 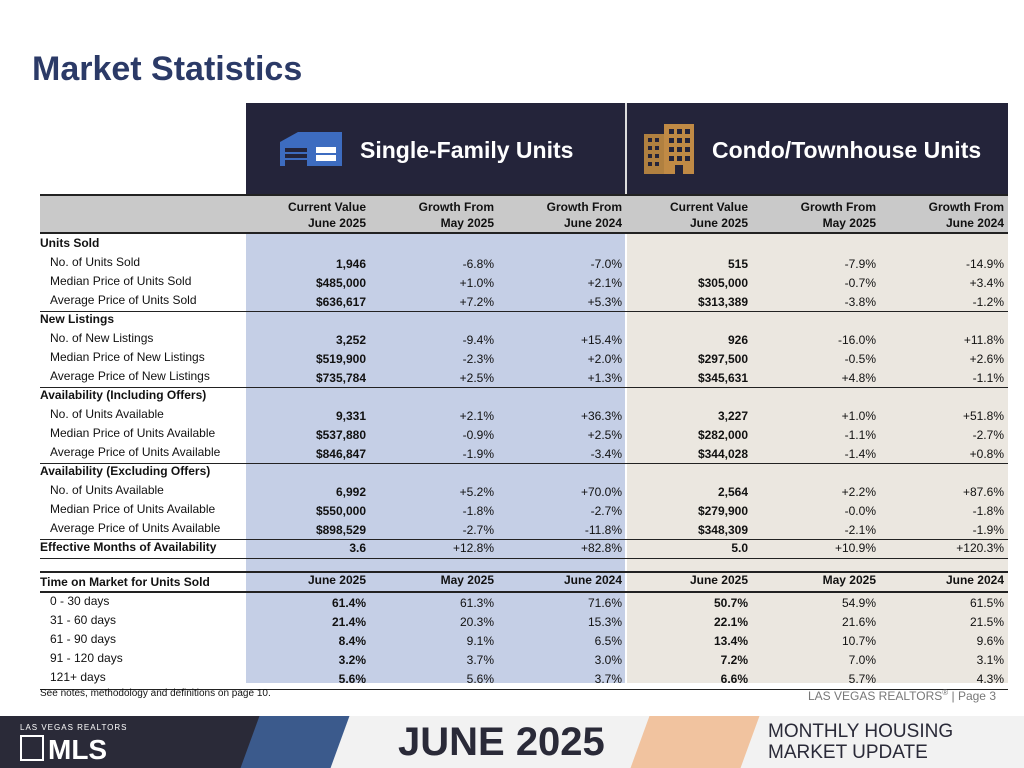 What do you see at coordinates (476, 378) in the screenshot?
I see `table-cell: +2.5%` at bounding box center [476, 378].